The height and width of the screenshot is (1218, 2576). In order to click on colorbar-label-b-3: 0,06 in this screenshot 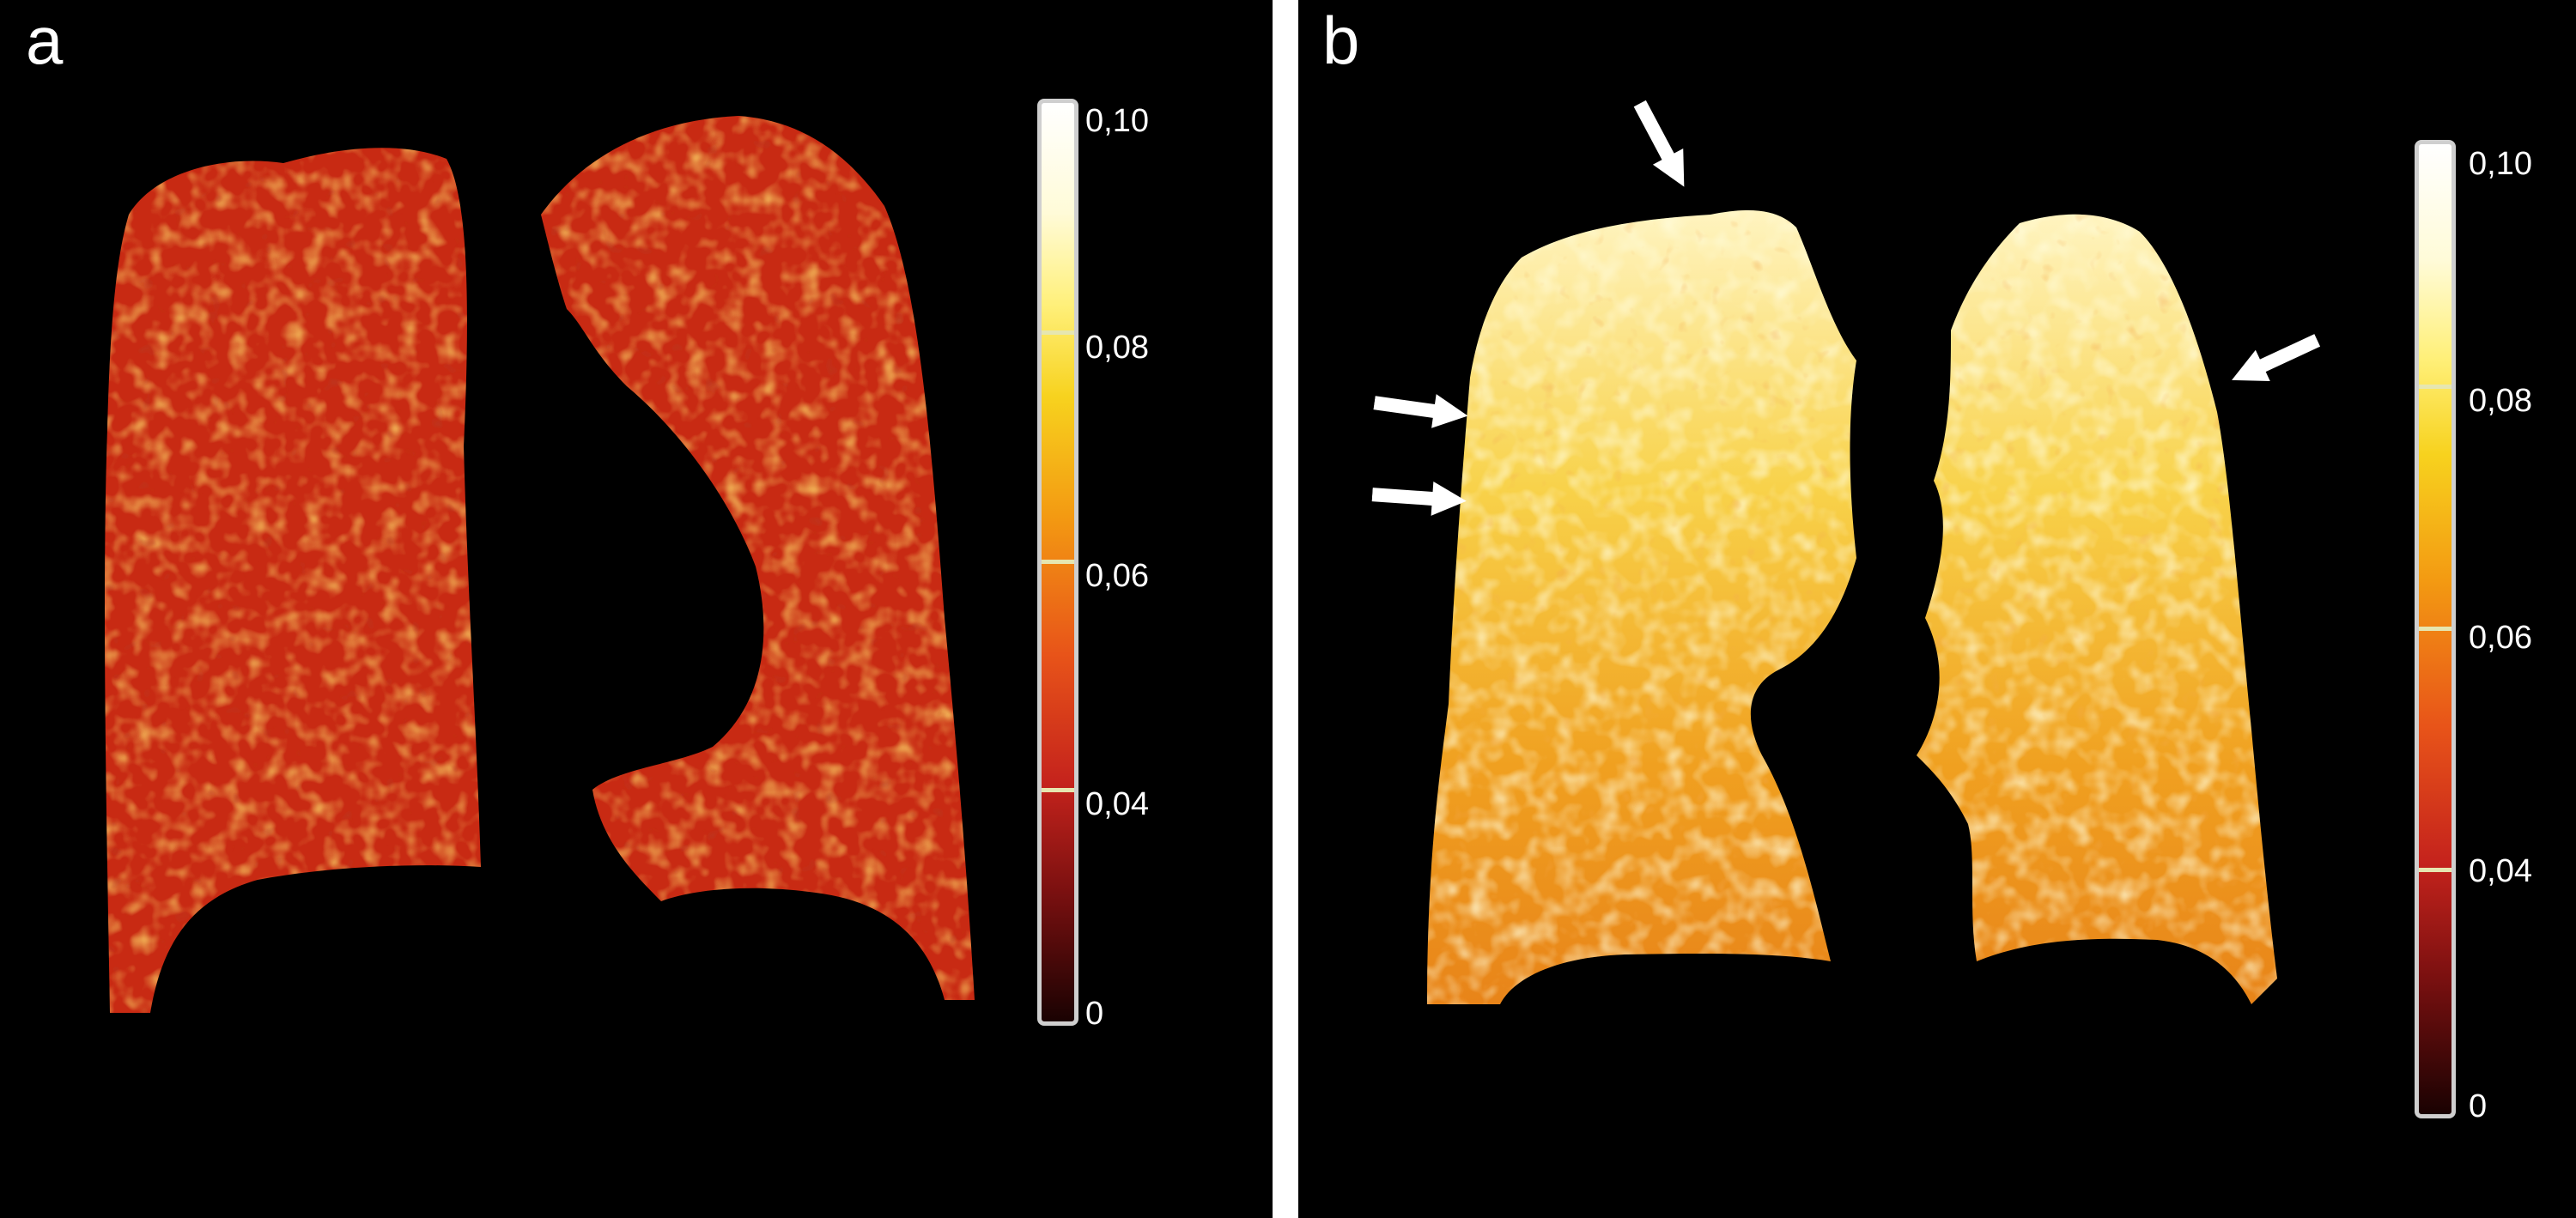, I will do `click(2500, 638)`.